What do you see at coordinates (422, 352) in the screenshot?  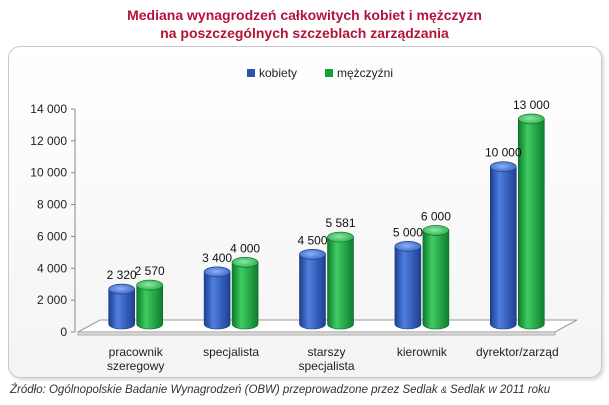 I see `x-tick-label: kierownik` at bounding box center [422, 352].